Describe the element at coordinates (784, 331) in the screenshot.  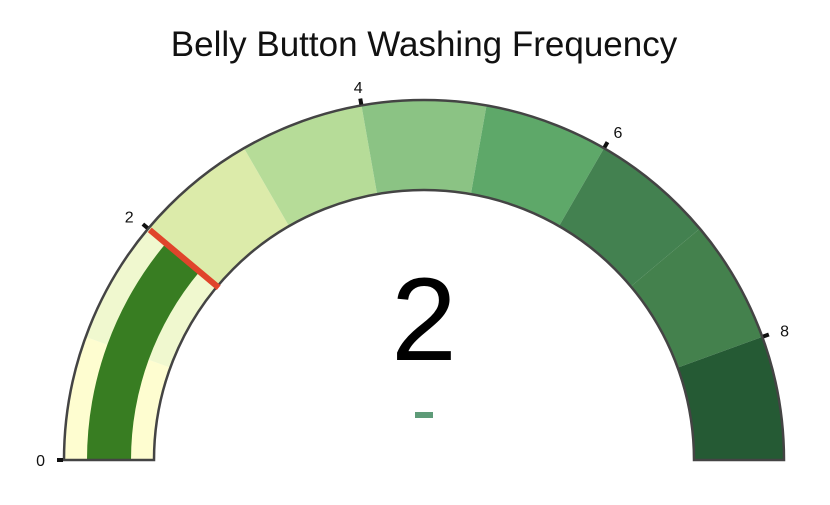
I see `gauge-tick-label: 8` at that location.